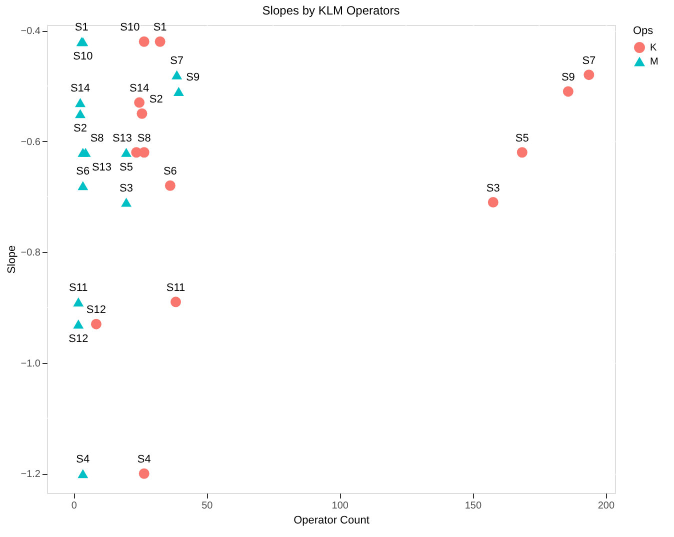 The image size is (674, 537). I want to click on x-tick-label: 0, so click(74, 506).